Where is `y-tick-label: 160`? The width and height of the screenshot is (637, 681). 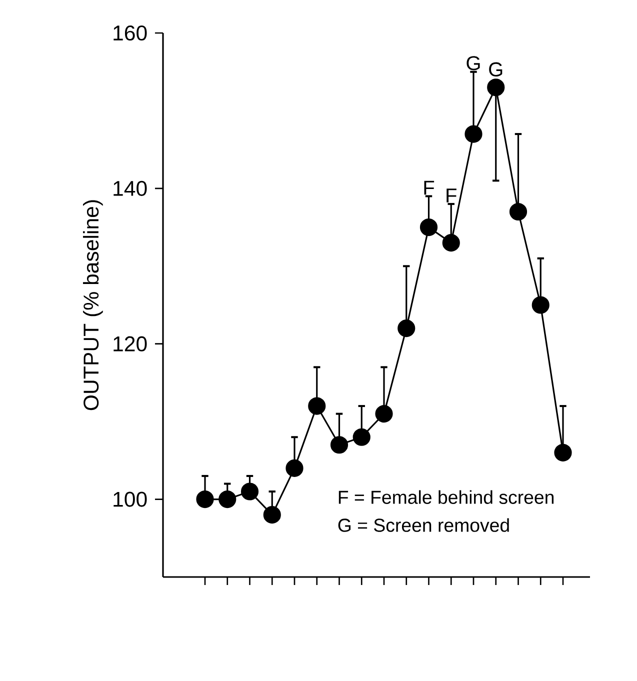 y-tick-label: 160 is located at coordinates (130, 33).